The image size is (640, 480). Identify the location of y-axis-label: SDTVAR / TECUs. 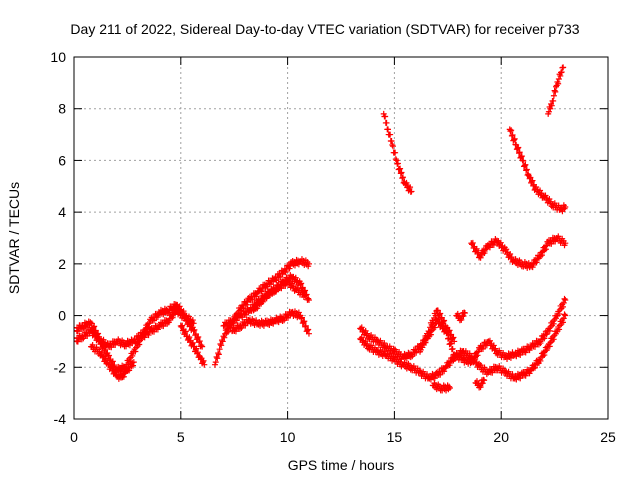
(14, 238).